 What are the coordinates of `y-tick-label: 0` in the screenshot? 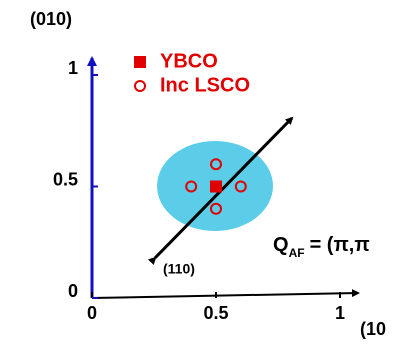 It's located at (73, 291).